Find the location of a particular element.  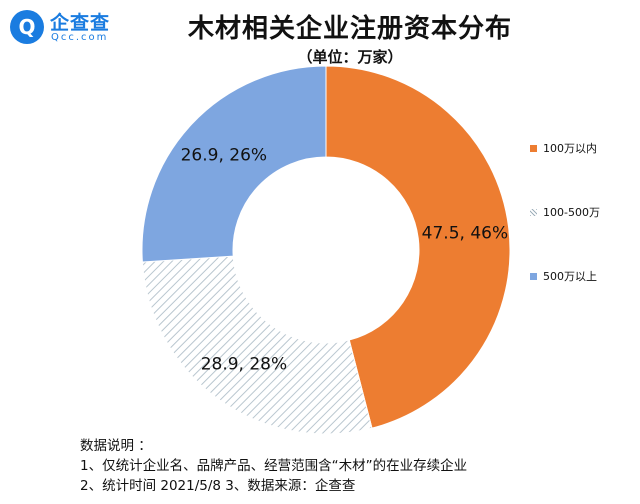

legend-item-2: 100-500万 is located at coordinates (565, 212).